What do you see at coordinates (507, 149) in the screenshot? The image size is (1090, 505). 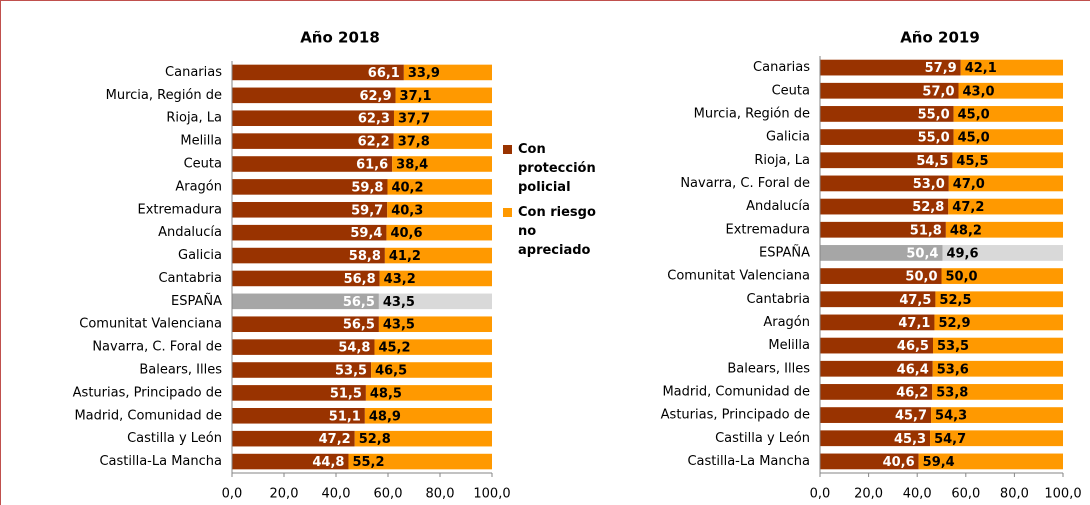 I see `legend-swatch` at bounding box center [507, 149].